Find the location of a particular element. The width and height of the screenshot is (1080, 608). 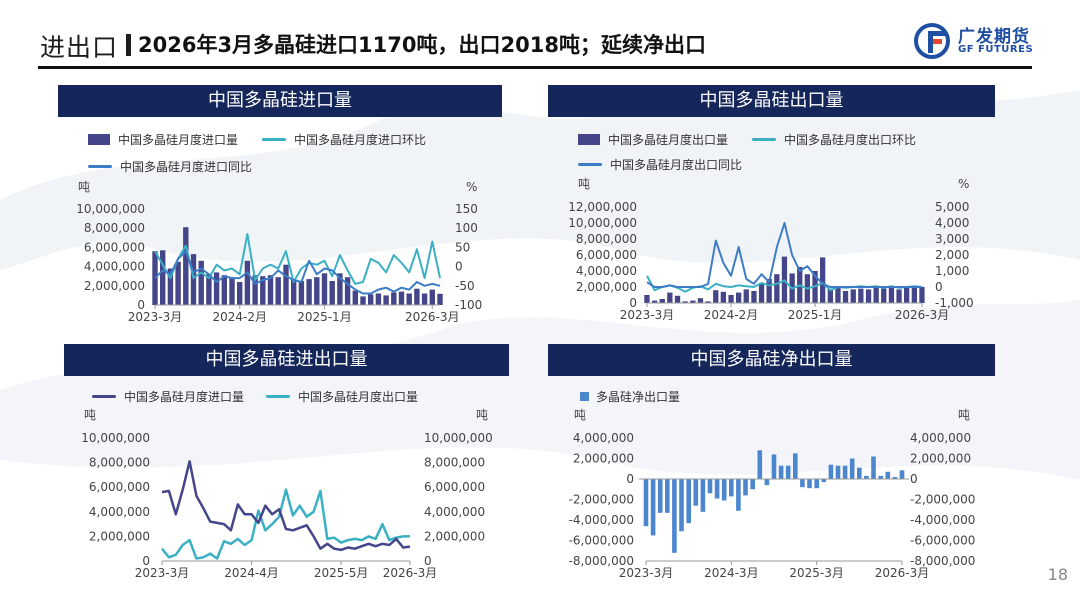

left-axis-tick-label: -6,000,000 is located at coordinates (601, 541).